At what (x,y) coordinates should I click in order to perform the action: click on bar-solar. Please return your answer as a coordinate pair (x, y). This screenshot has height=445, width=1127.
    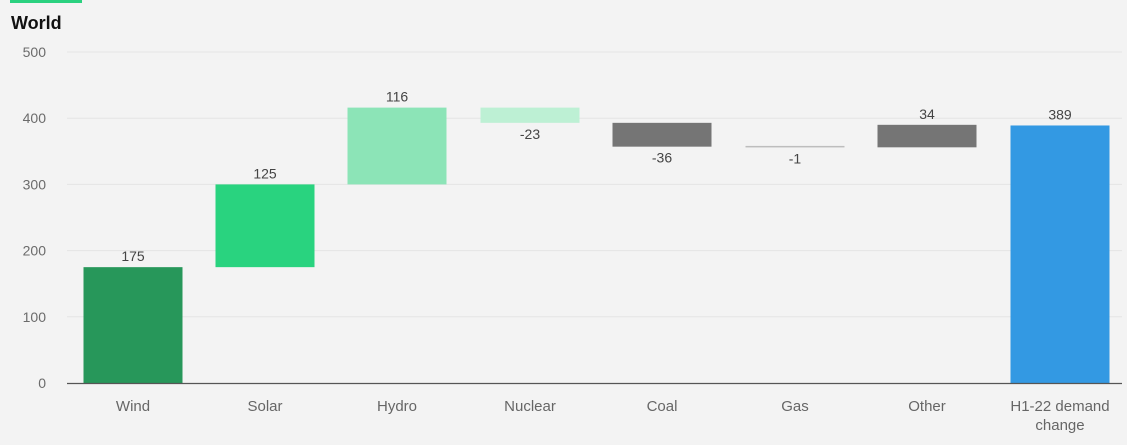
    Looking at the image, I should click on (265, 226).